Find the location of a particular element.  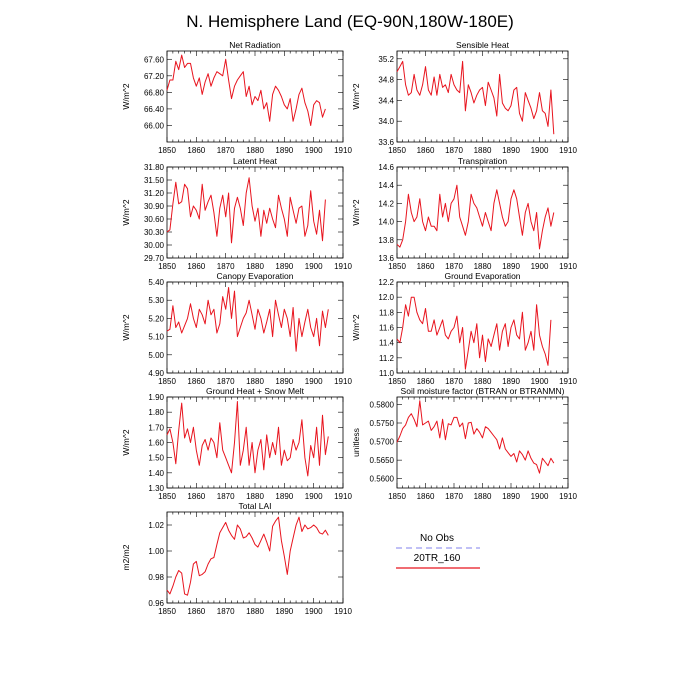

y-tick-label: 1.00 is located at coordinates (156, 551).